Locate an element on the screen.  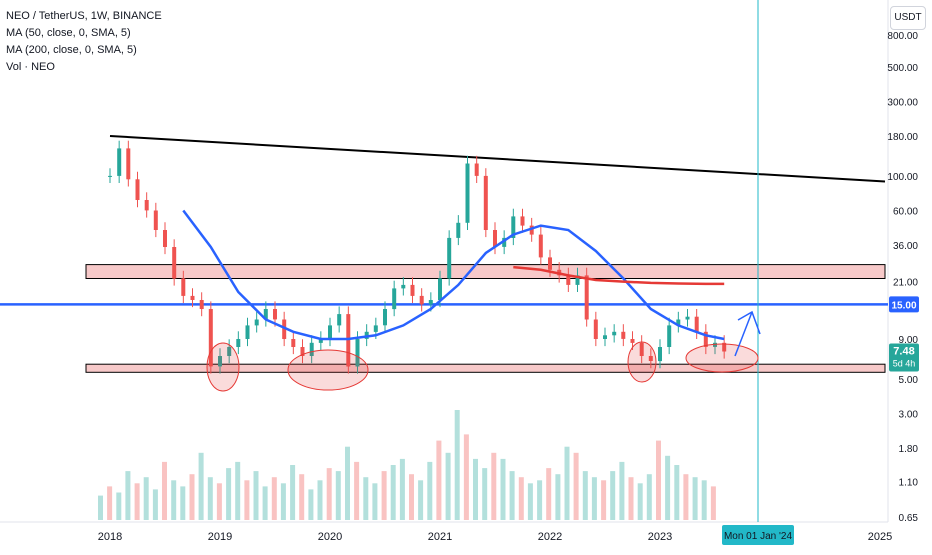
currency-button: USDT is located at coordinates (908, 18).